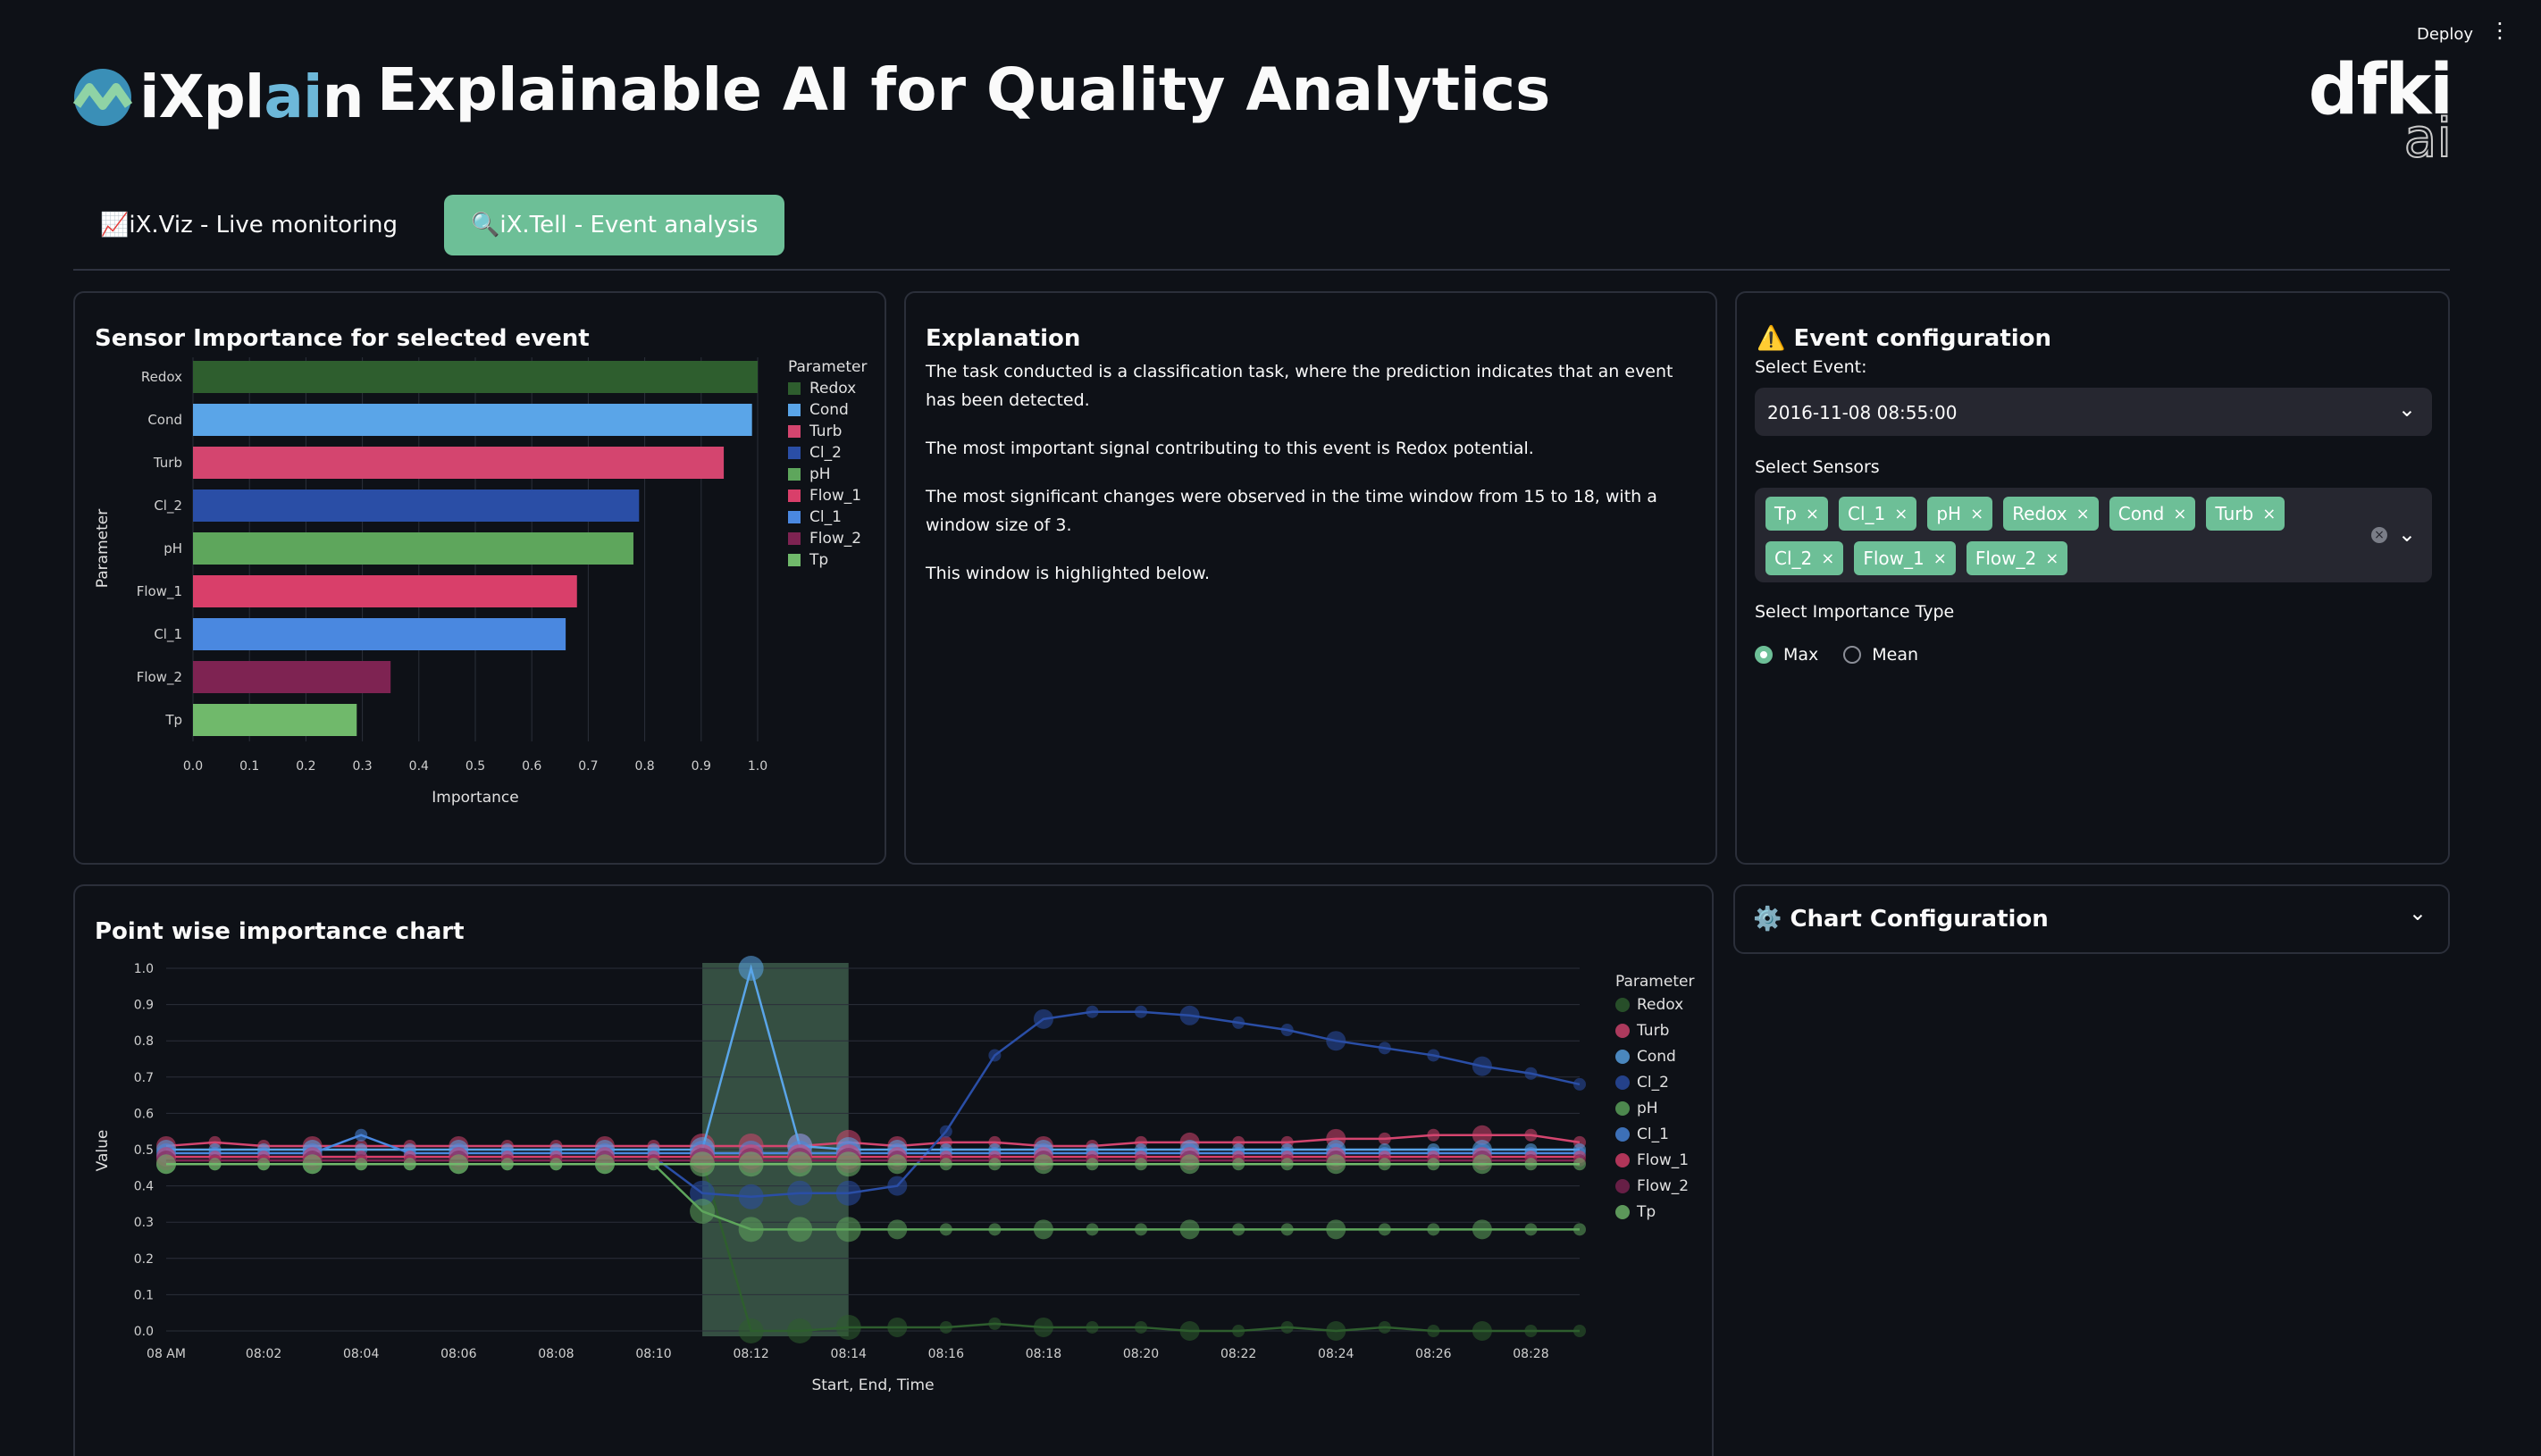 This screenshot has width=2541, height=1456. What do you see at coordinates (475, 798) in the screenshot?
I see `x-axis-label: Importance` at bounding box center [475, 798].